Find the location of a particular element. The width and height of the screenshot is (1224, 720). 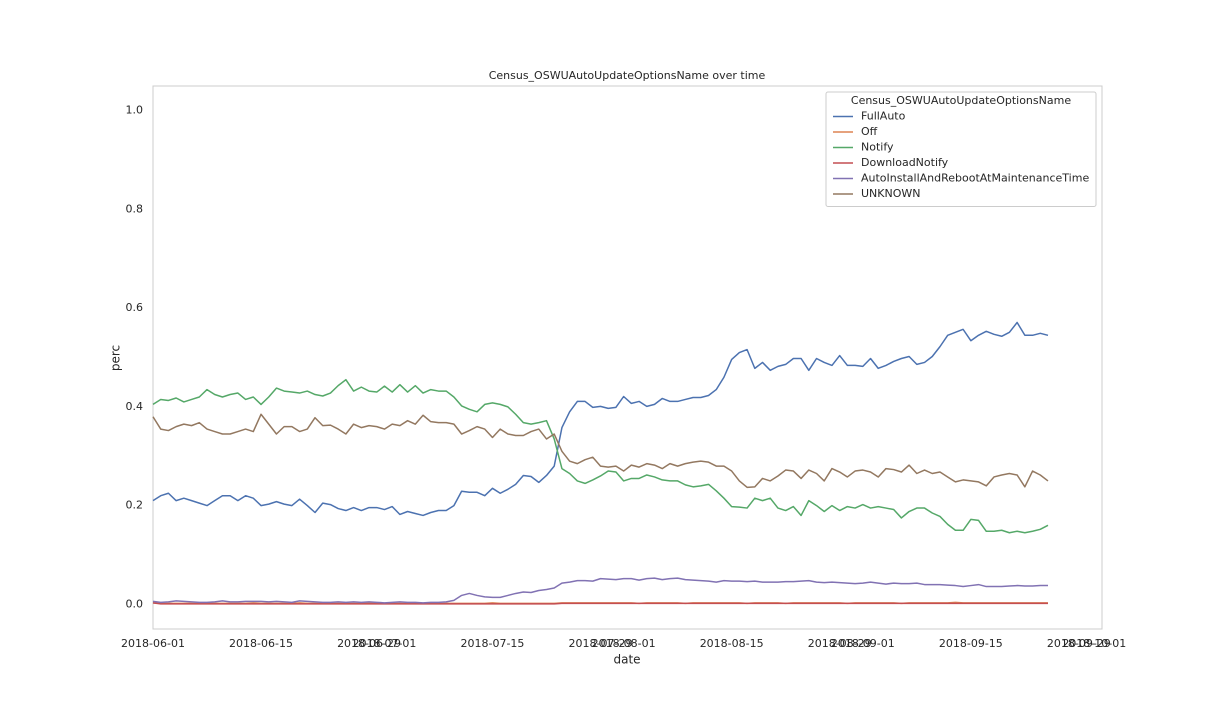

legend-label: AutoInstallAndRebootAtMaintenanceTime is located at coordinates (975, 178).